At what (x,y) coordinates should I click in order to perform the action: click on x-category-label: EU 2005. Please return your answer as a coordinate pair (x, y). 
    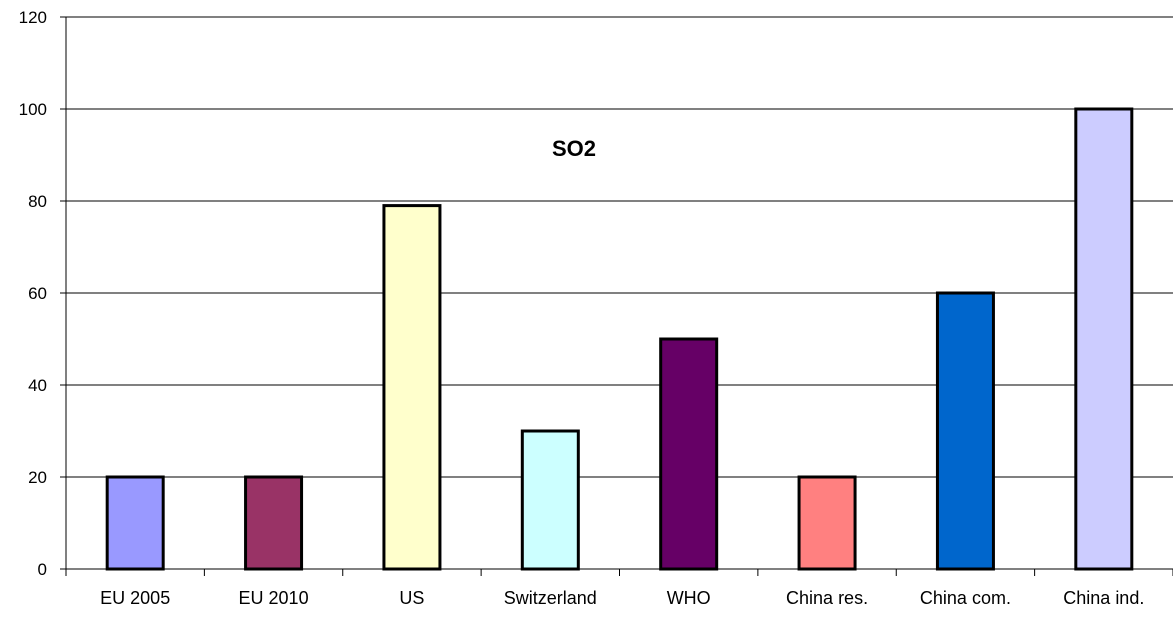
    Looking at the image, I should click on (135, 598).